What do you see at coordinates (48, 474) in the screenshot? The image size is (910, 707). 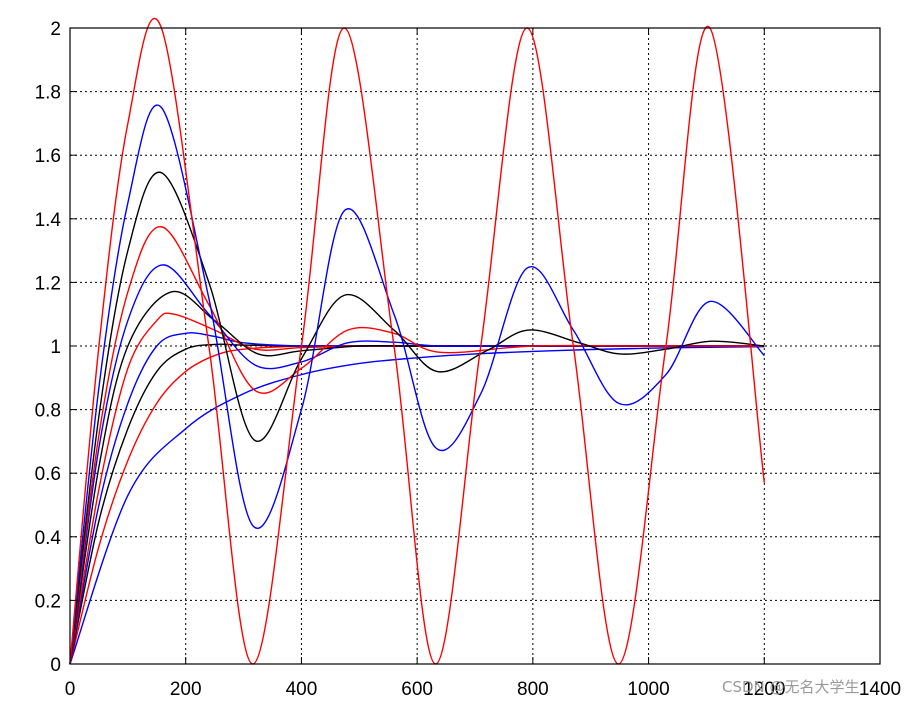 I see `y-tick-label: 0.6` at bounding box center [48, 474].